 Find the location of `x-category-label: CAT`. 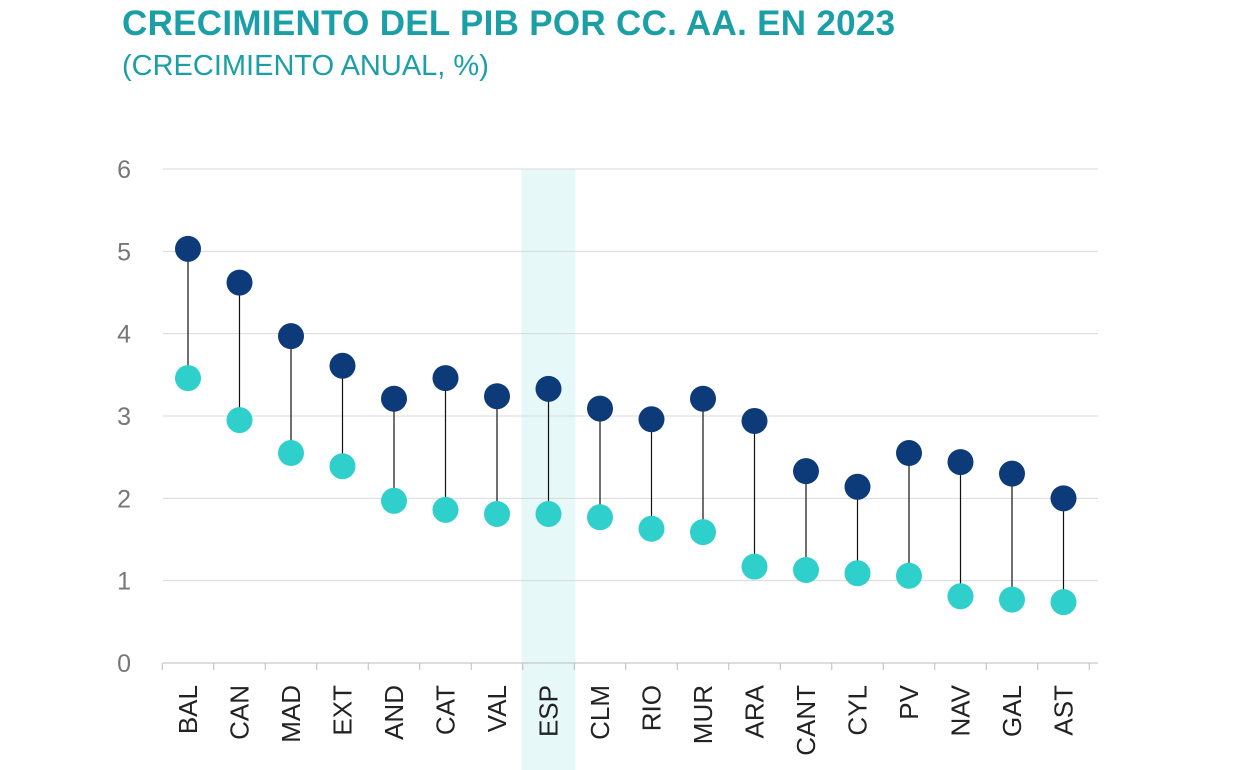

x-category-label: CAT is located at coordinates (446, 710).